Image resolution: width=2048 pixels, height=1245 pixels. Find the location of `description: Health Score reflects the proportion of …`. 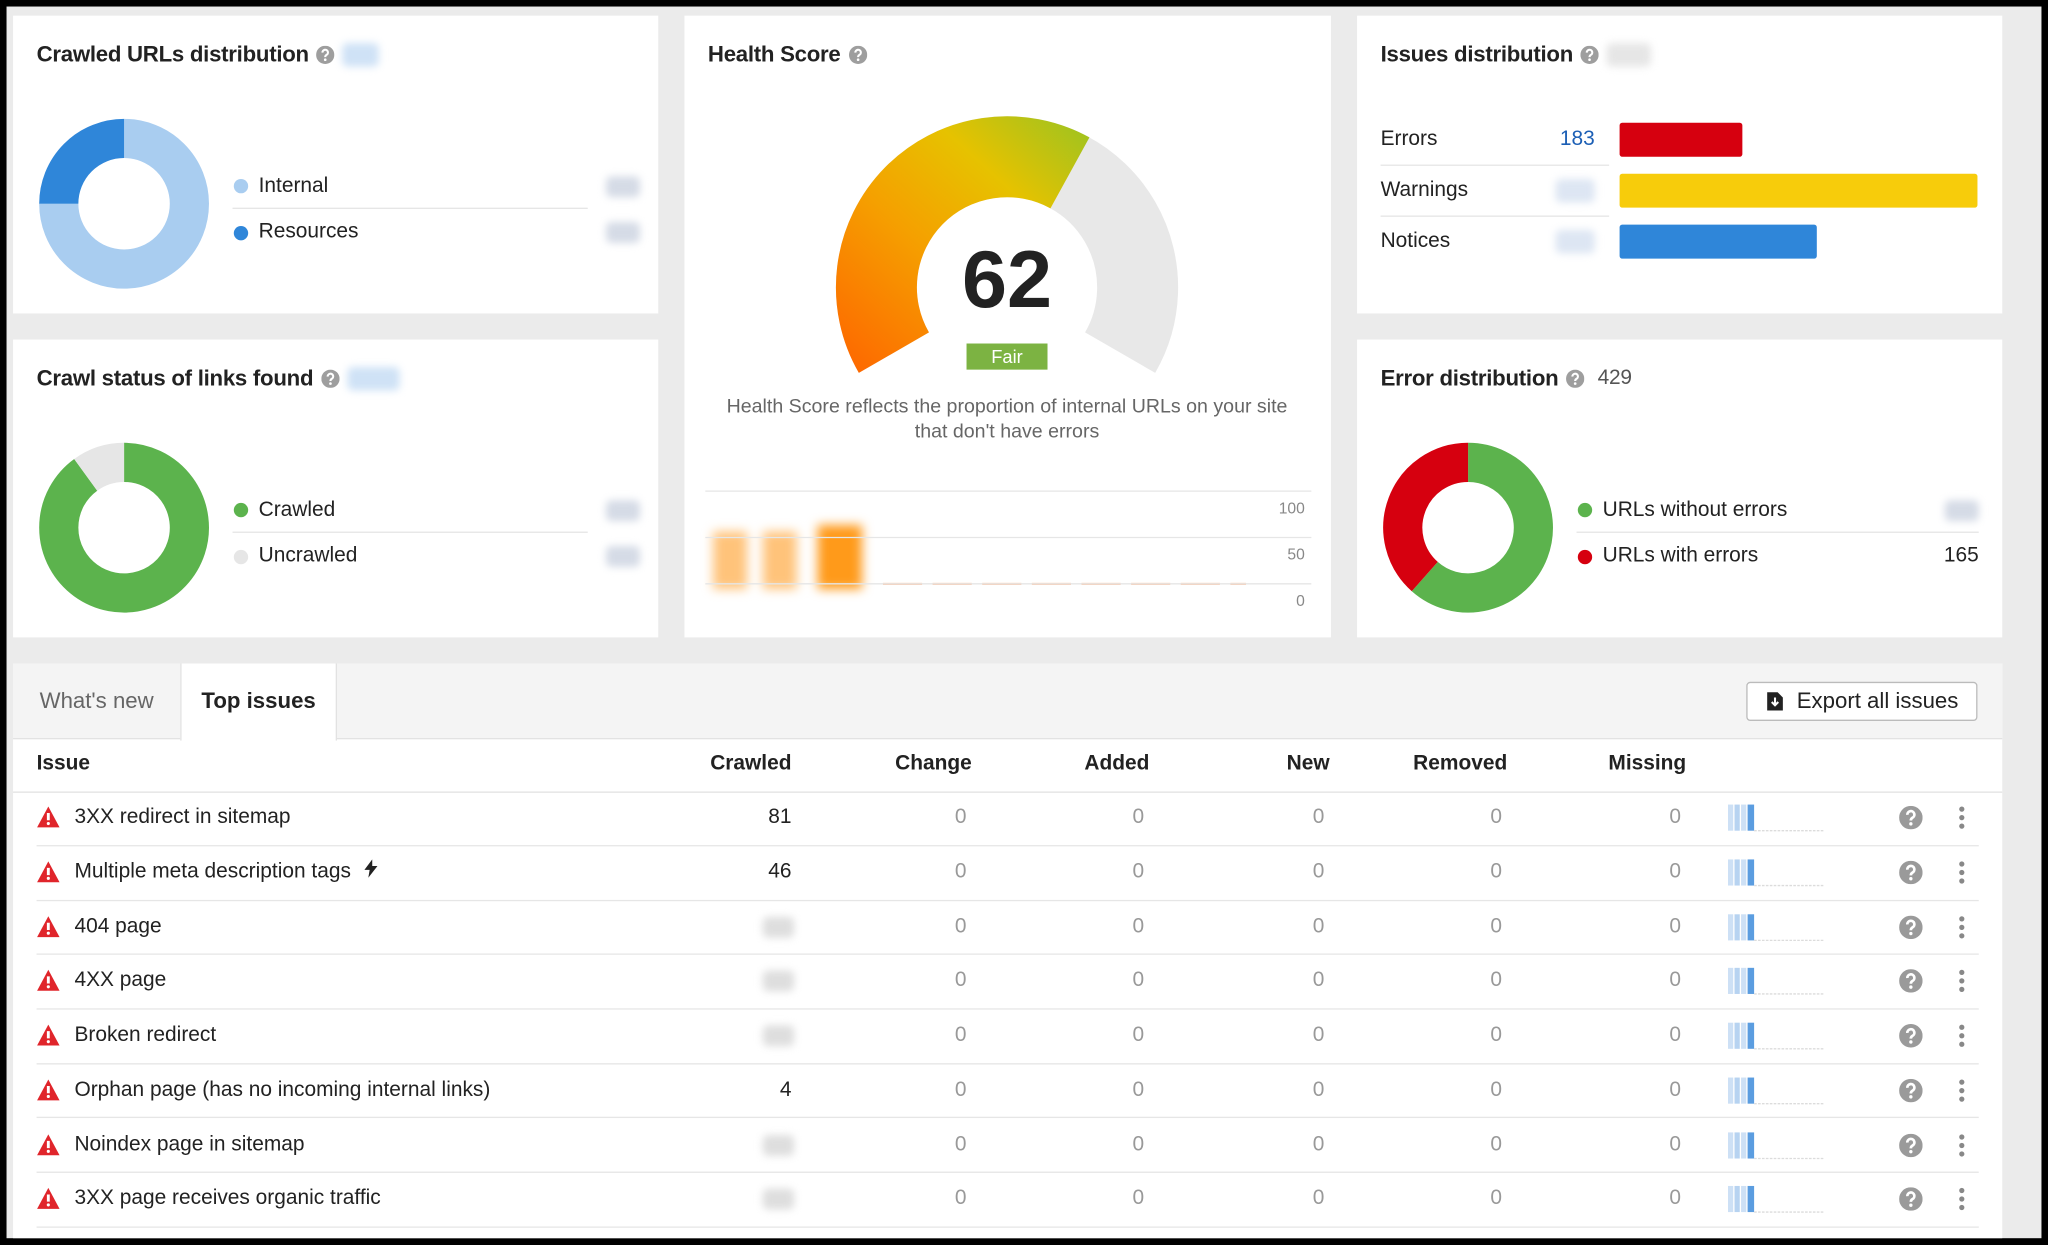

description: Health Score reflects the proportion of … is located at coordinates (1007, 419).